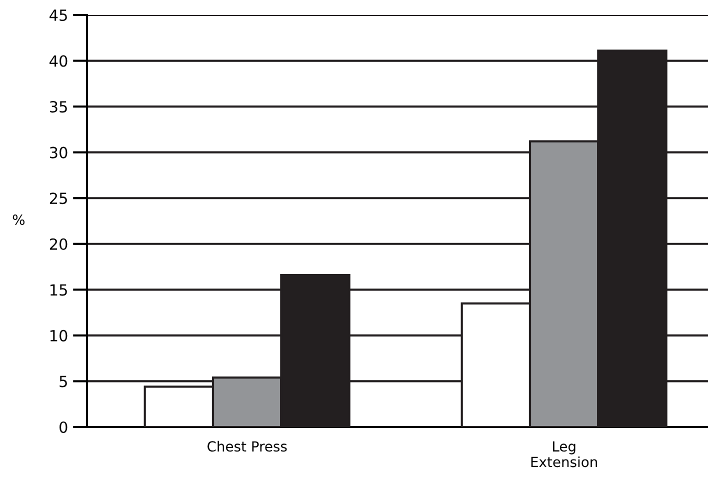 This screenshot has width=708, height=489. What do you see at coordinates (59, 336) in the screenshot?
I see `y-tick-label: 10` at bounding box center [59, 336].